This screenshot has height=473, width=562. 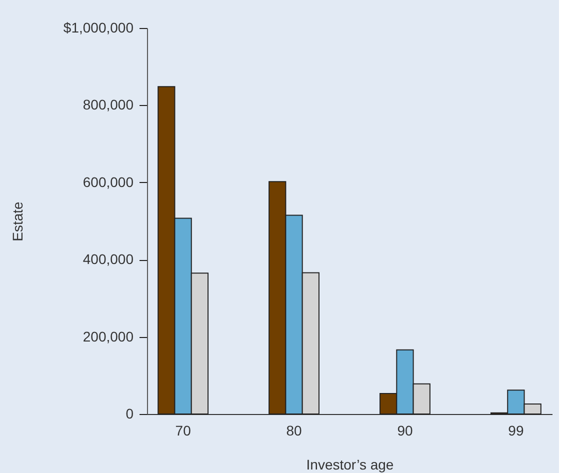 What do you see at coordinates (108, 104) in the screenshot?
I see `y-tick-label: 800,000` at bounding box center [108, 104].